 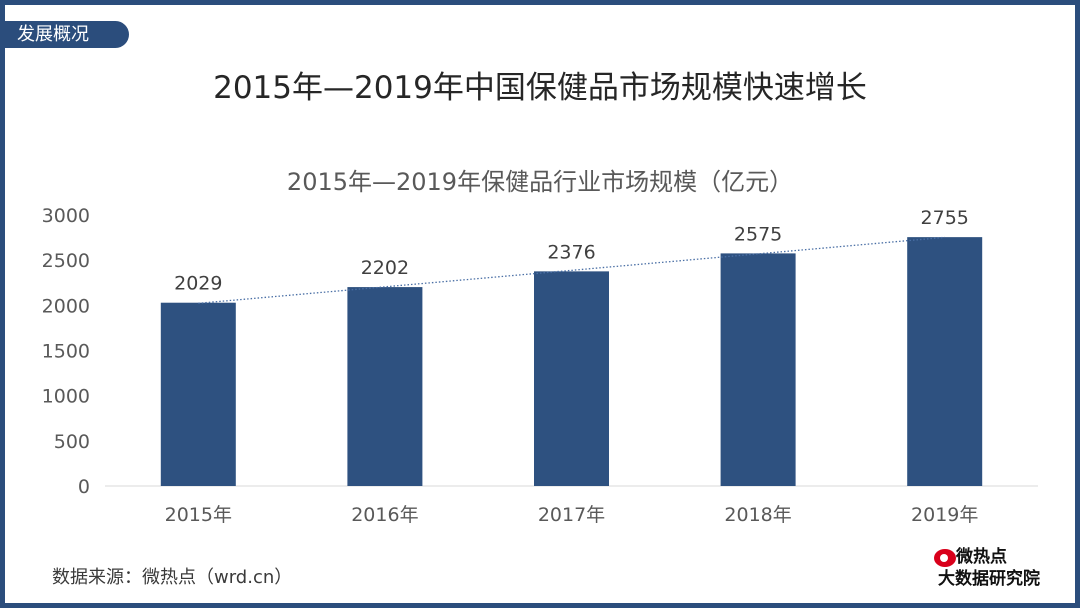 I want to click on data-label: 2755, so click(x=945, y=218).